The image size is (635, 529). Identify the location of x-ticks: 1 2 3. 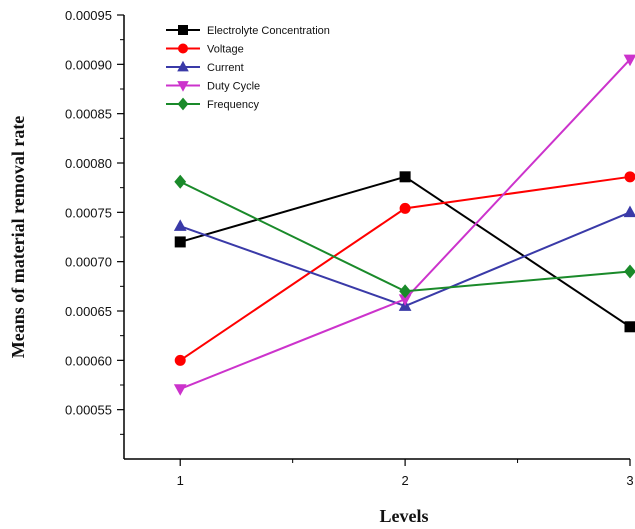
(405, 473).